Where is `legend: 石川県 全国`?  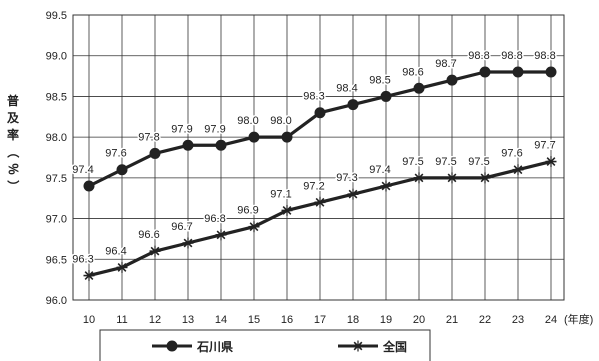 legend: 石川県 全国 is located at coordinates (265, 345).